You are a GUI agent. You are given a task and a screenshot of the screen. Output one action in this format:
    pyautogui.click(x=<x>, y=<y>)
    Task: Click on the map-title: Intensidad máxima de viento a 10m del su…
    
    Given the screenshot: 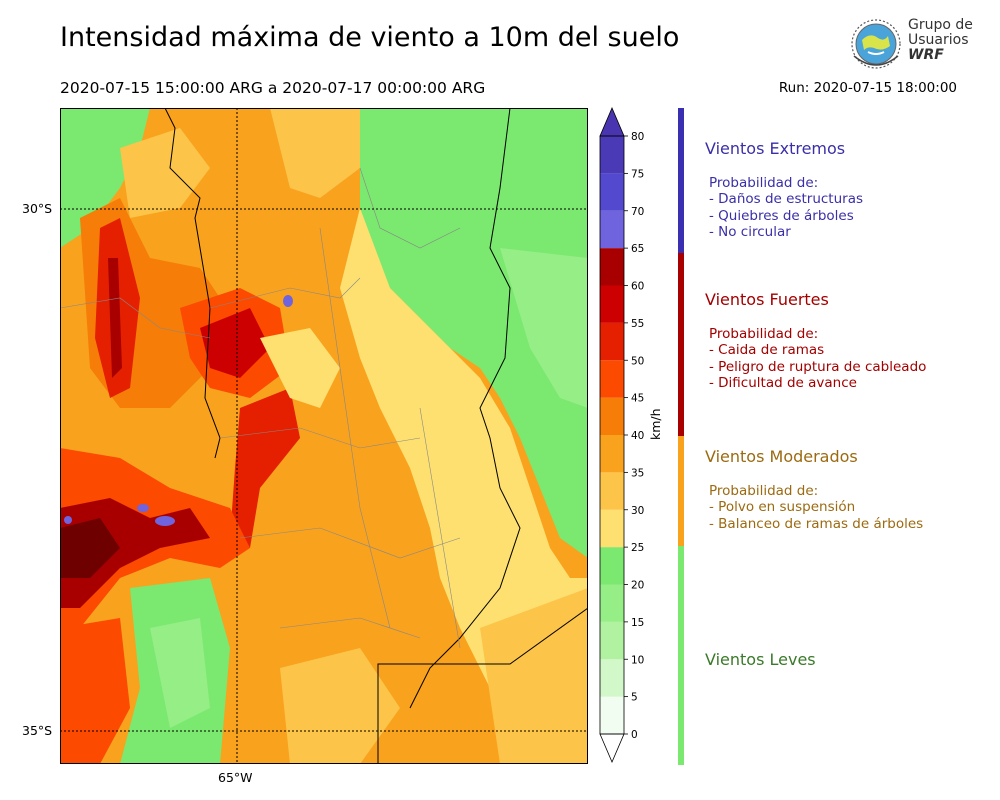 What is the action you would take?
    pyautogui.click(x=370, y=37)
    